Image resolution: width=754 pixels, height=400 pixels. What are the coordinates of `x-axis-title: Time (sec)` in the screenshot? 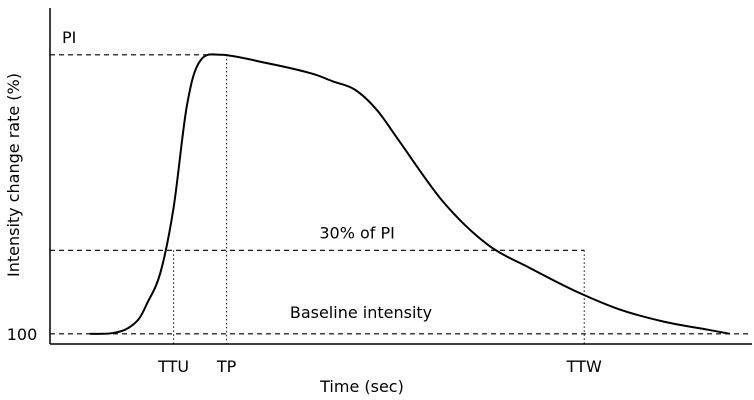 It's located at (361, 386).